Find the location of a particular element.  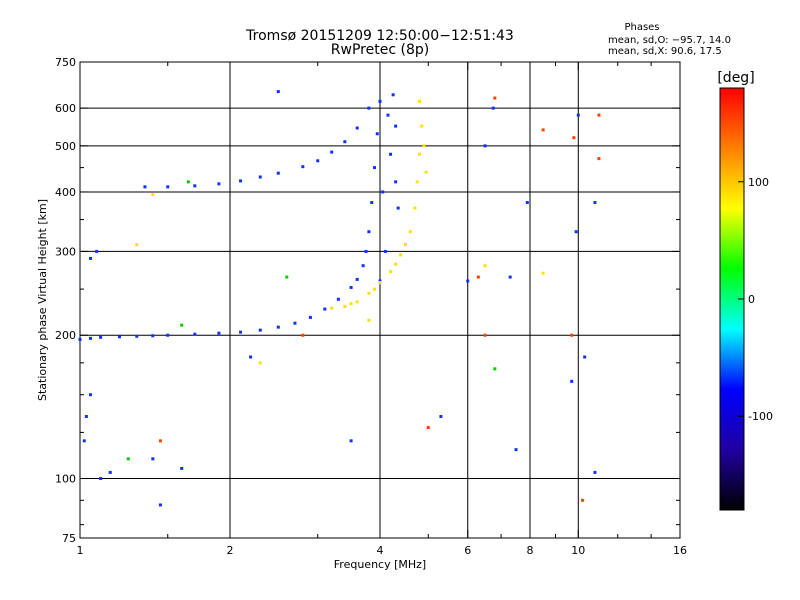

x-tick-label: 8 is located at coordinates (530, 550).